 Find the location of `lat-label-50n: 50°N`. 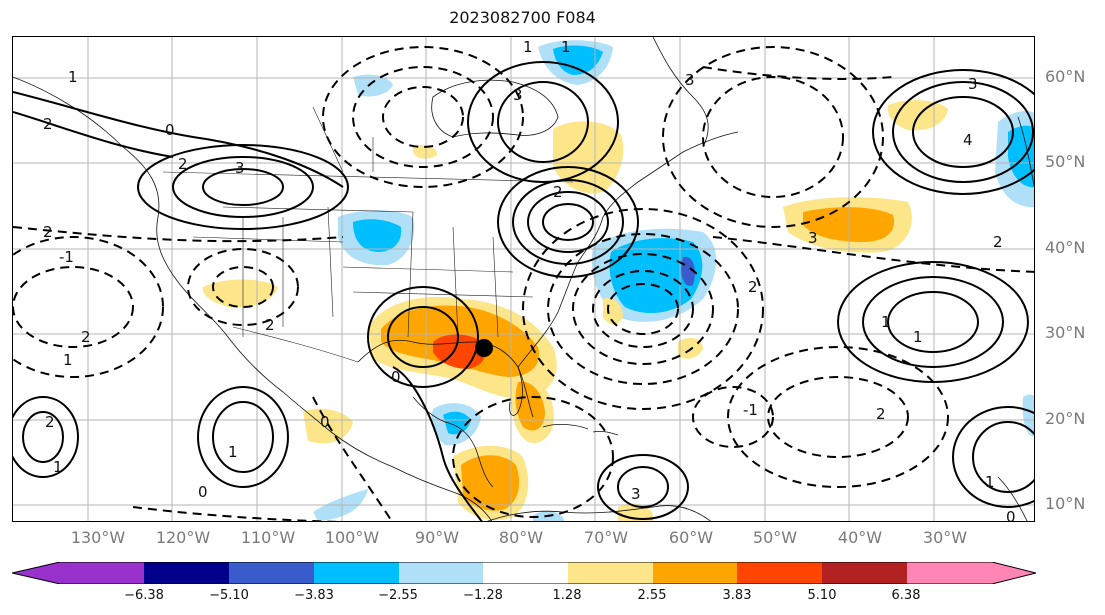

lat-label-50n: 50°N is located at coordinates (1065, 161).